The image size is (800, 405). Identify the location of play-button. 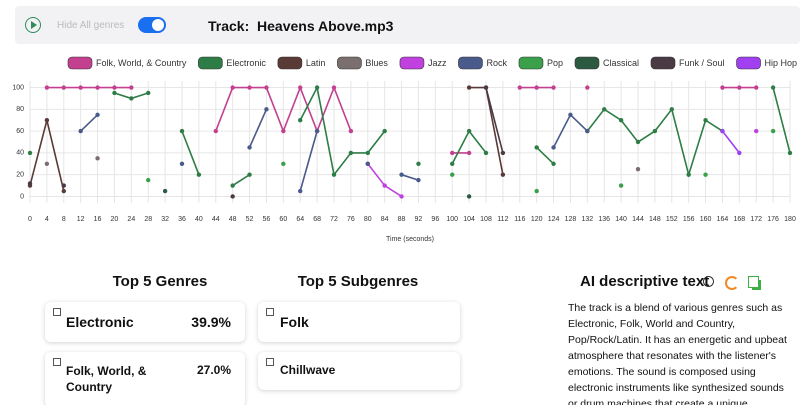
(33, 25).